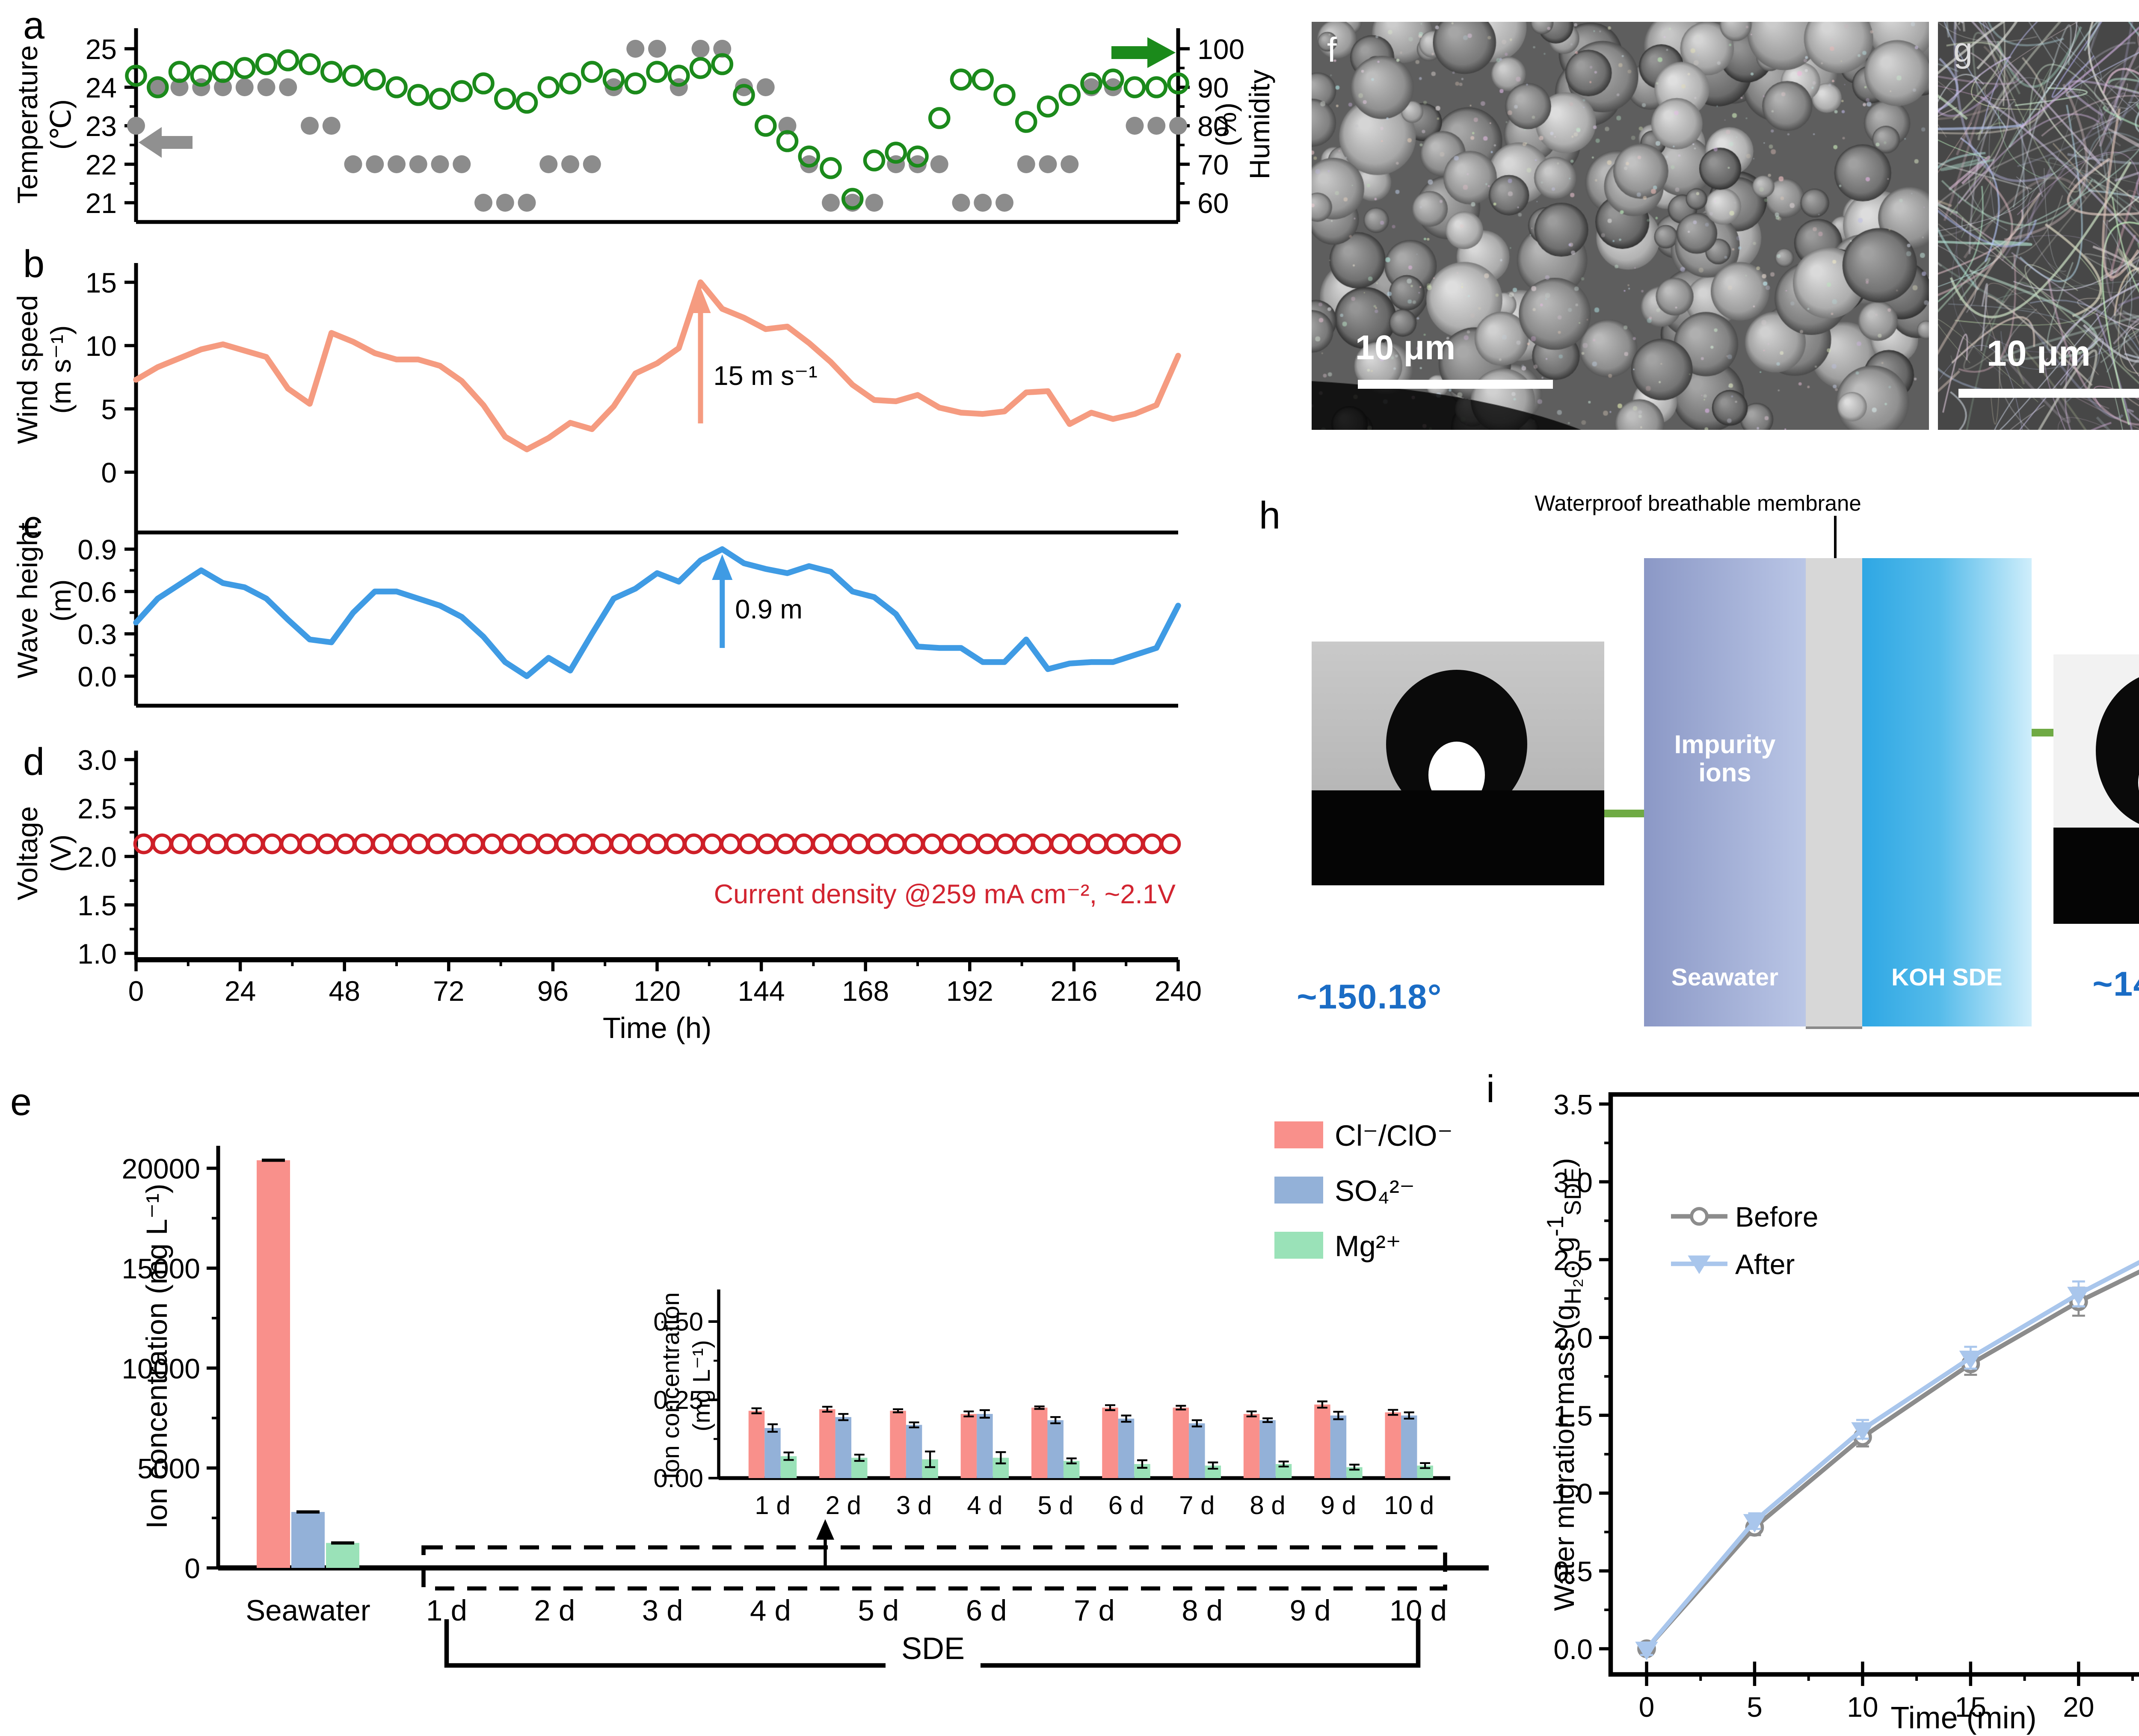  What do you see at coordinates (825, 1530) in the screenshot?
I see `inset-pointer-arrow-head` at bounding box center [825, 1530].